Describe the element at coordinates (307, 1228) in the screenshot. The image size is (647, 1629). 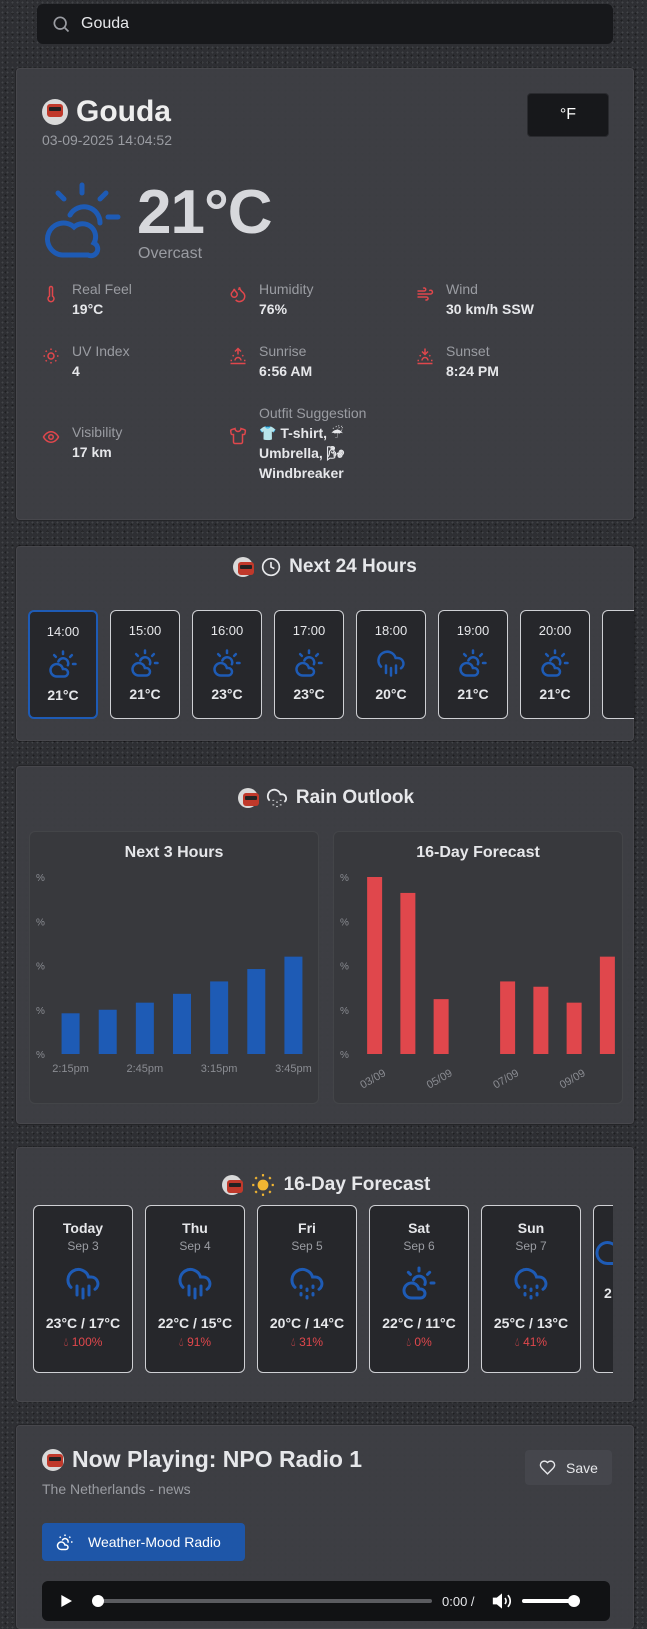
I see `day-name: Fri` at that location.